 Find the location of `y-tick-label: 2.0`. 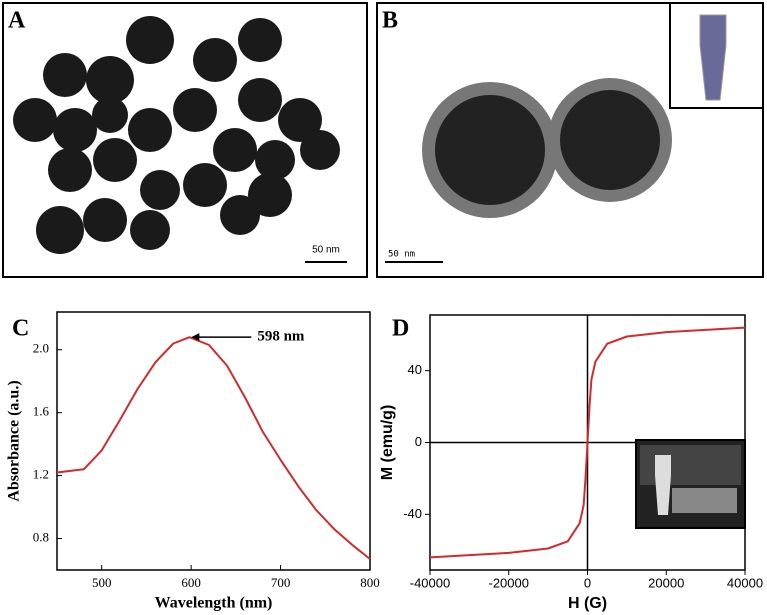

y-tick-label: 2.0 is located at coordinates (41, 348).